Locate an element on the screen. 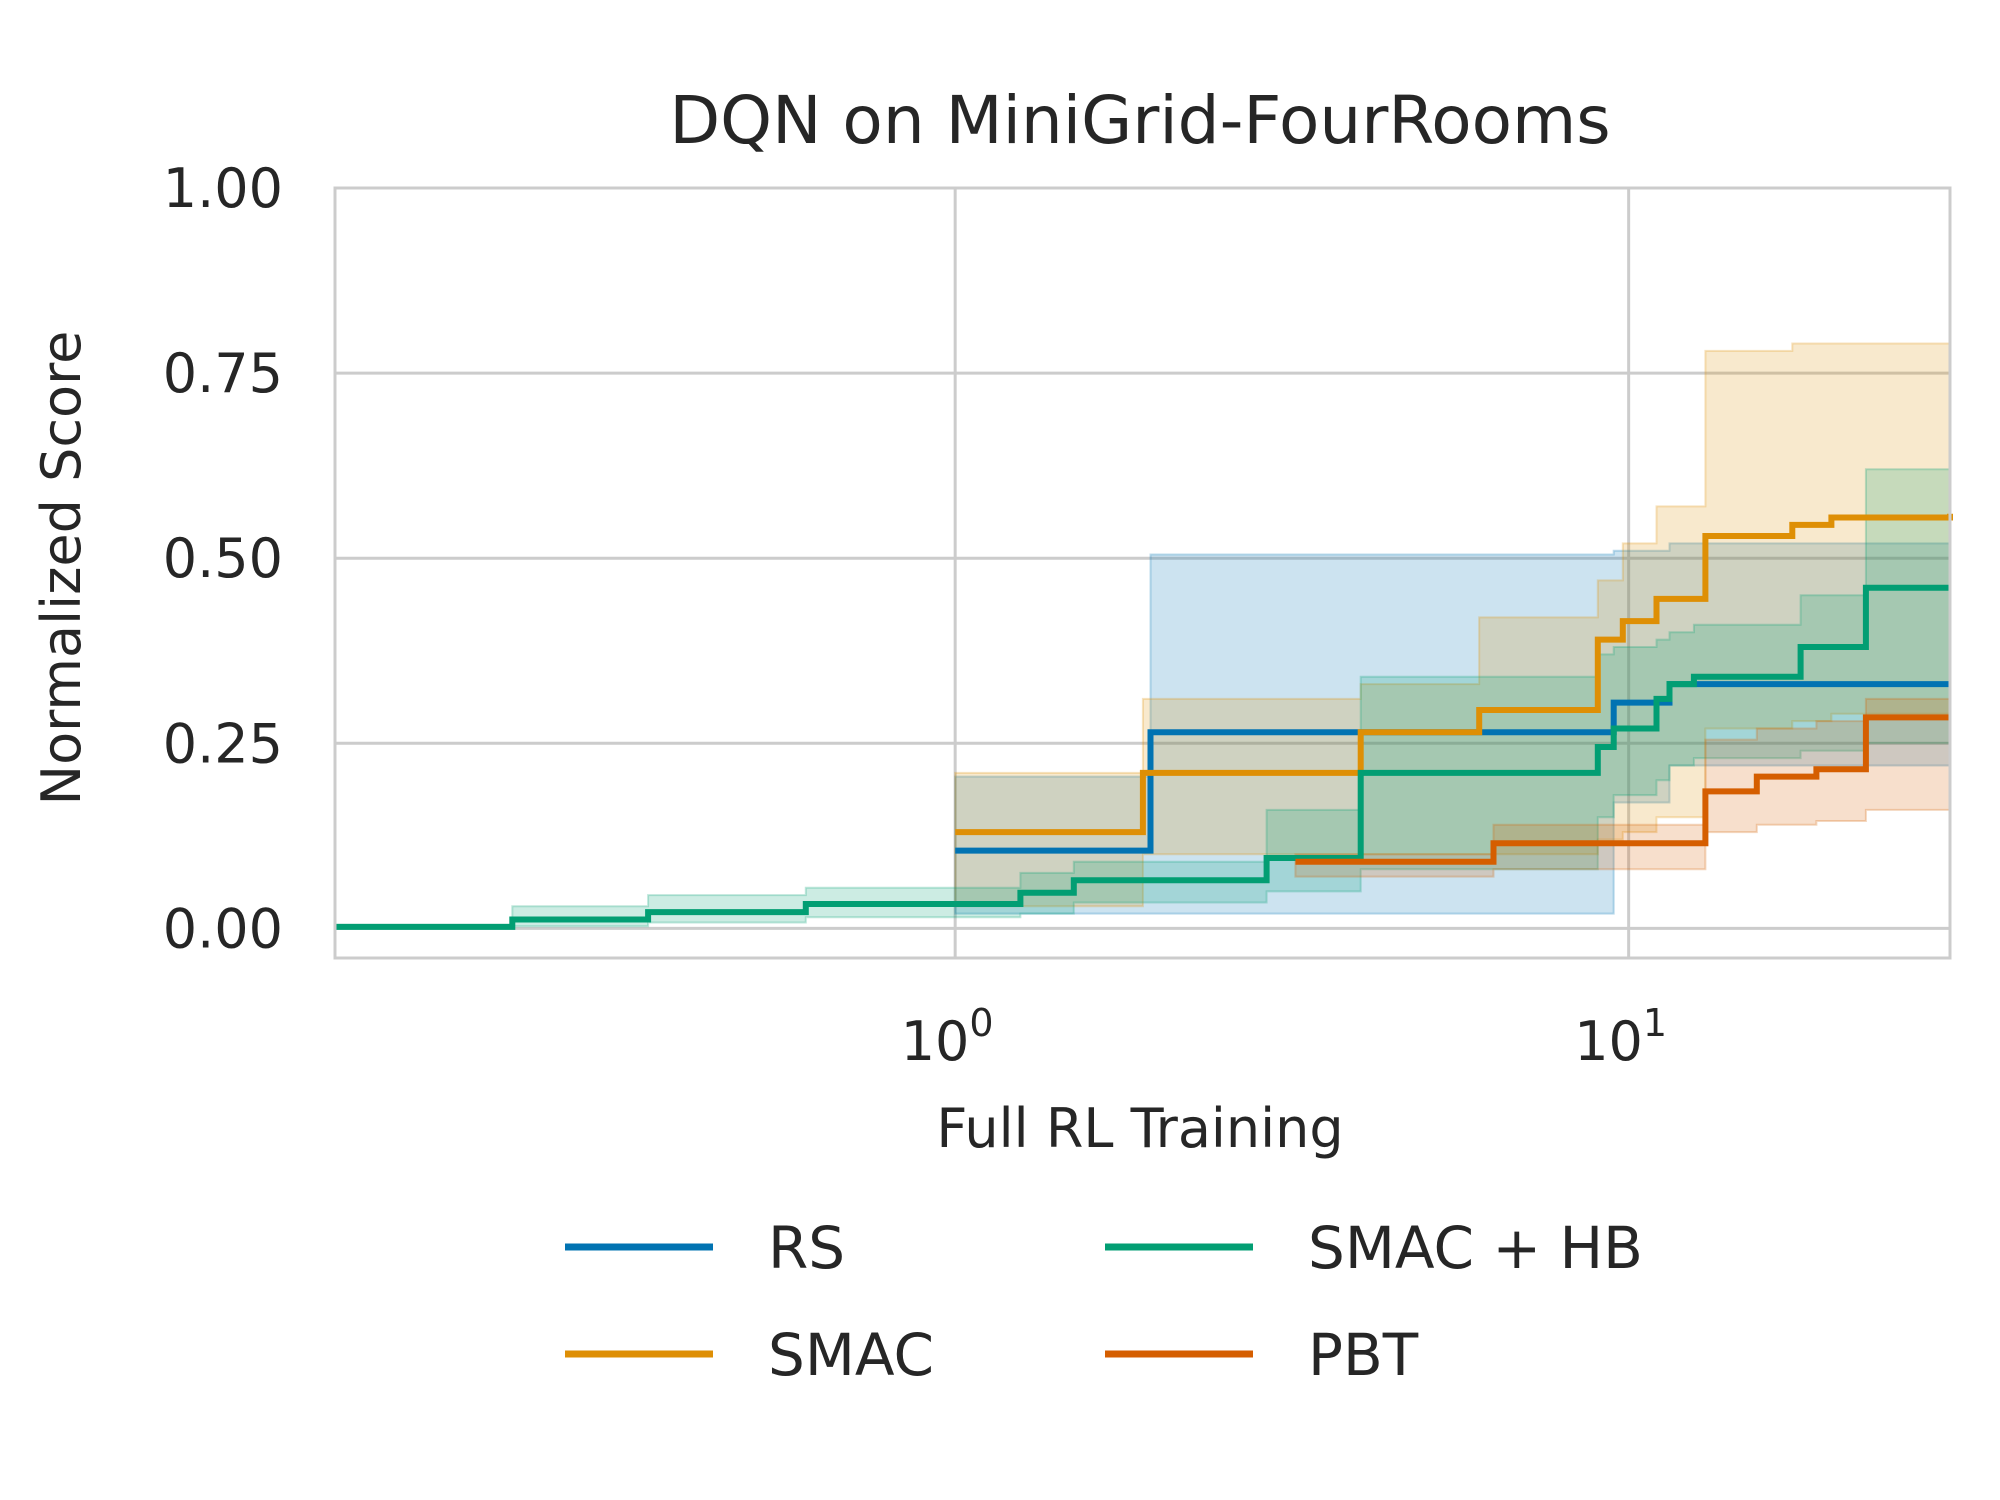  y-tick-label: 0.25 is located at coordinates (223, 743).